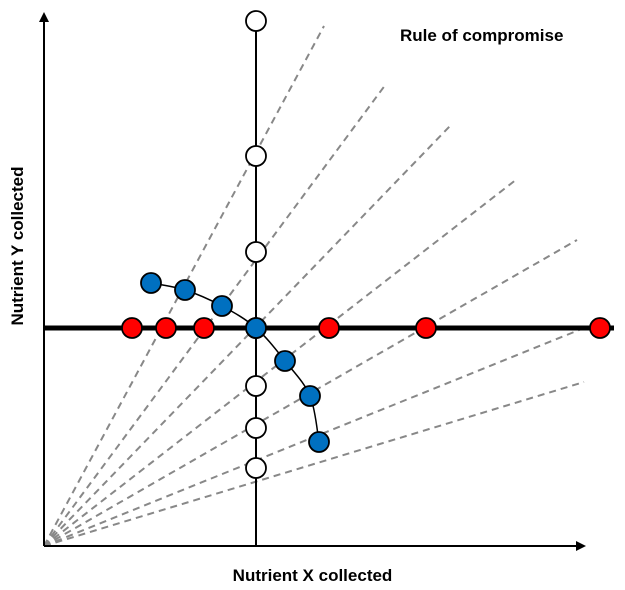 The height and width of the screenshot is (590, 625). I want to click on x-axis-label: Nutrient X collected, so click(312, 575).